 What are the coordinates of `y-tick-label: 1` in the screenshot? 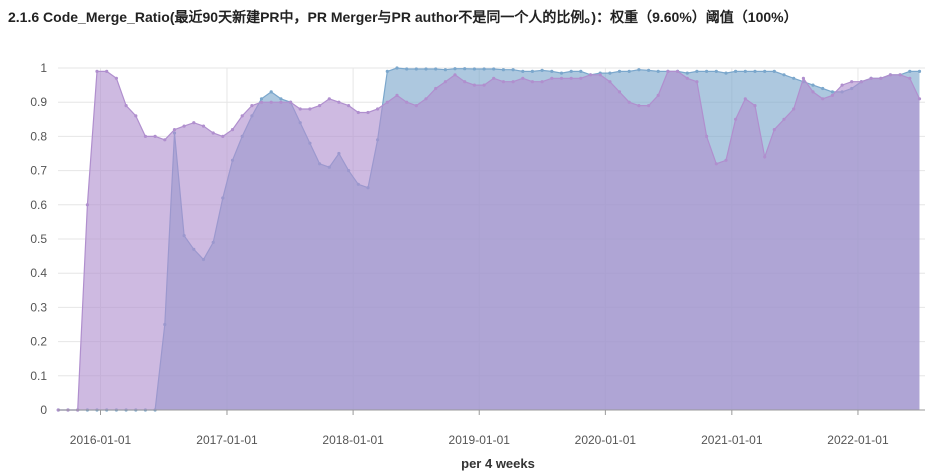 It's located at (43, 68).